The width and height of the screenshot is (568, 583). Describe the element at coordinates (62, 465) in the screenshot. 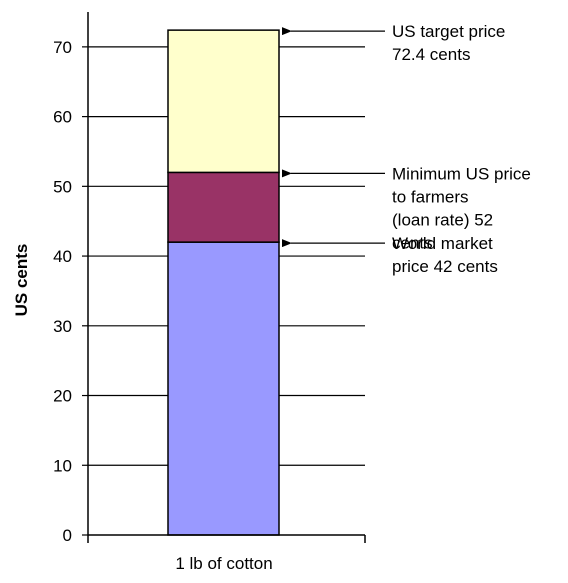

I see `y-tick-label-10: 10` at that location.